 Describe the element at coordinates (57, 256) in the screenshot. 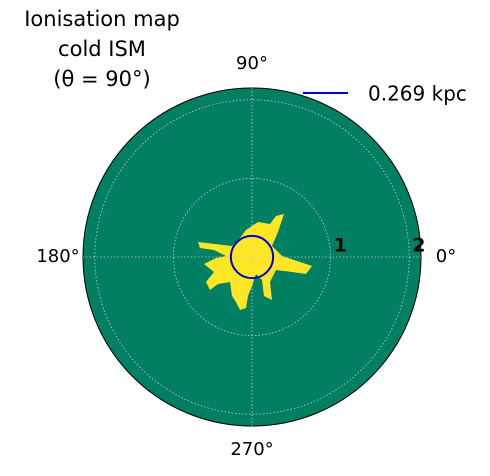

I see `angle-tick-label: 180°` at that location.